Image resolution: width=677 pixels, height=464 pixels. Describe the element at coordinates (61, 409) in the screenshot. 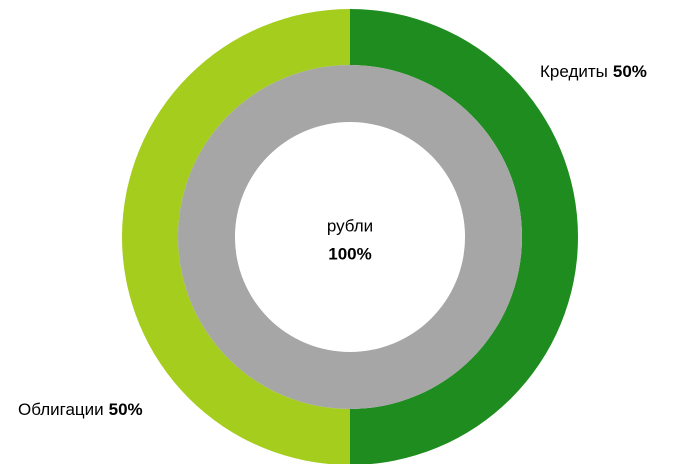

I see `segment-label: Облигации` at that location.